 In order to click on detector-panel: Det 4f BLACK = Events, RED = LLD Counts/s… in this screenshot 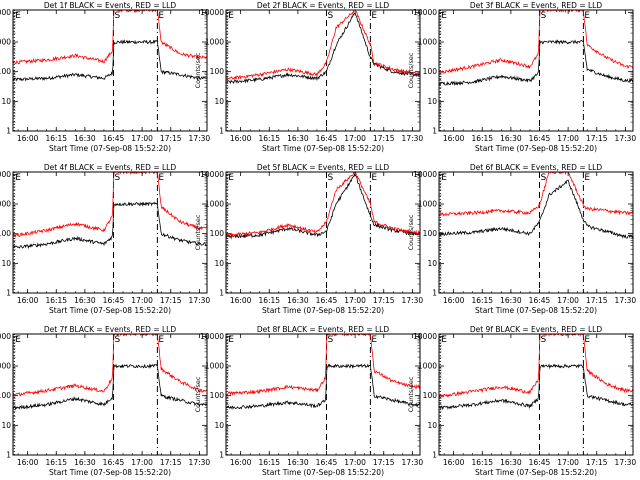, I will do `click(105, 239)`.